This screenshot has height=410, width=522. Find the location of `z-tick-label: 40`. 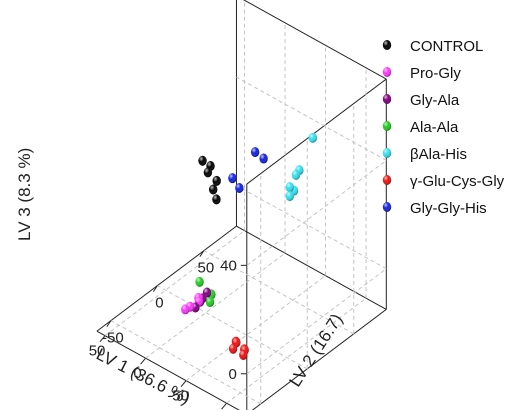

z-tick-label: 40 is located at coordinates (228, 265).